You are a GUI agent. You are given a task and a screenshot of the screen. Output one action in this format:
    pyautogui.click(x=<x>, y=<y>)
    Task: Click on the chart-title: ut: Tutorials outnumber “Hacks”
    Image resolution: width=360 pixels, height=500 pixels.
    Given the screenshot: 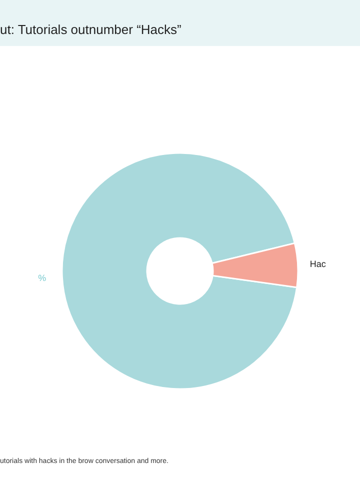 What is the action you would take?
    pyautogui.click(x=91, y=29)
    